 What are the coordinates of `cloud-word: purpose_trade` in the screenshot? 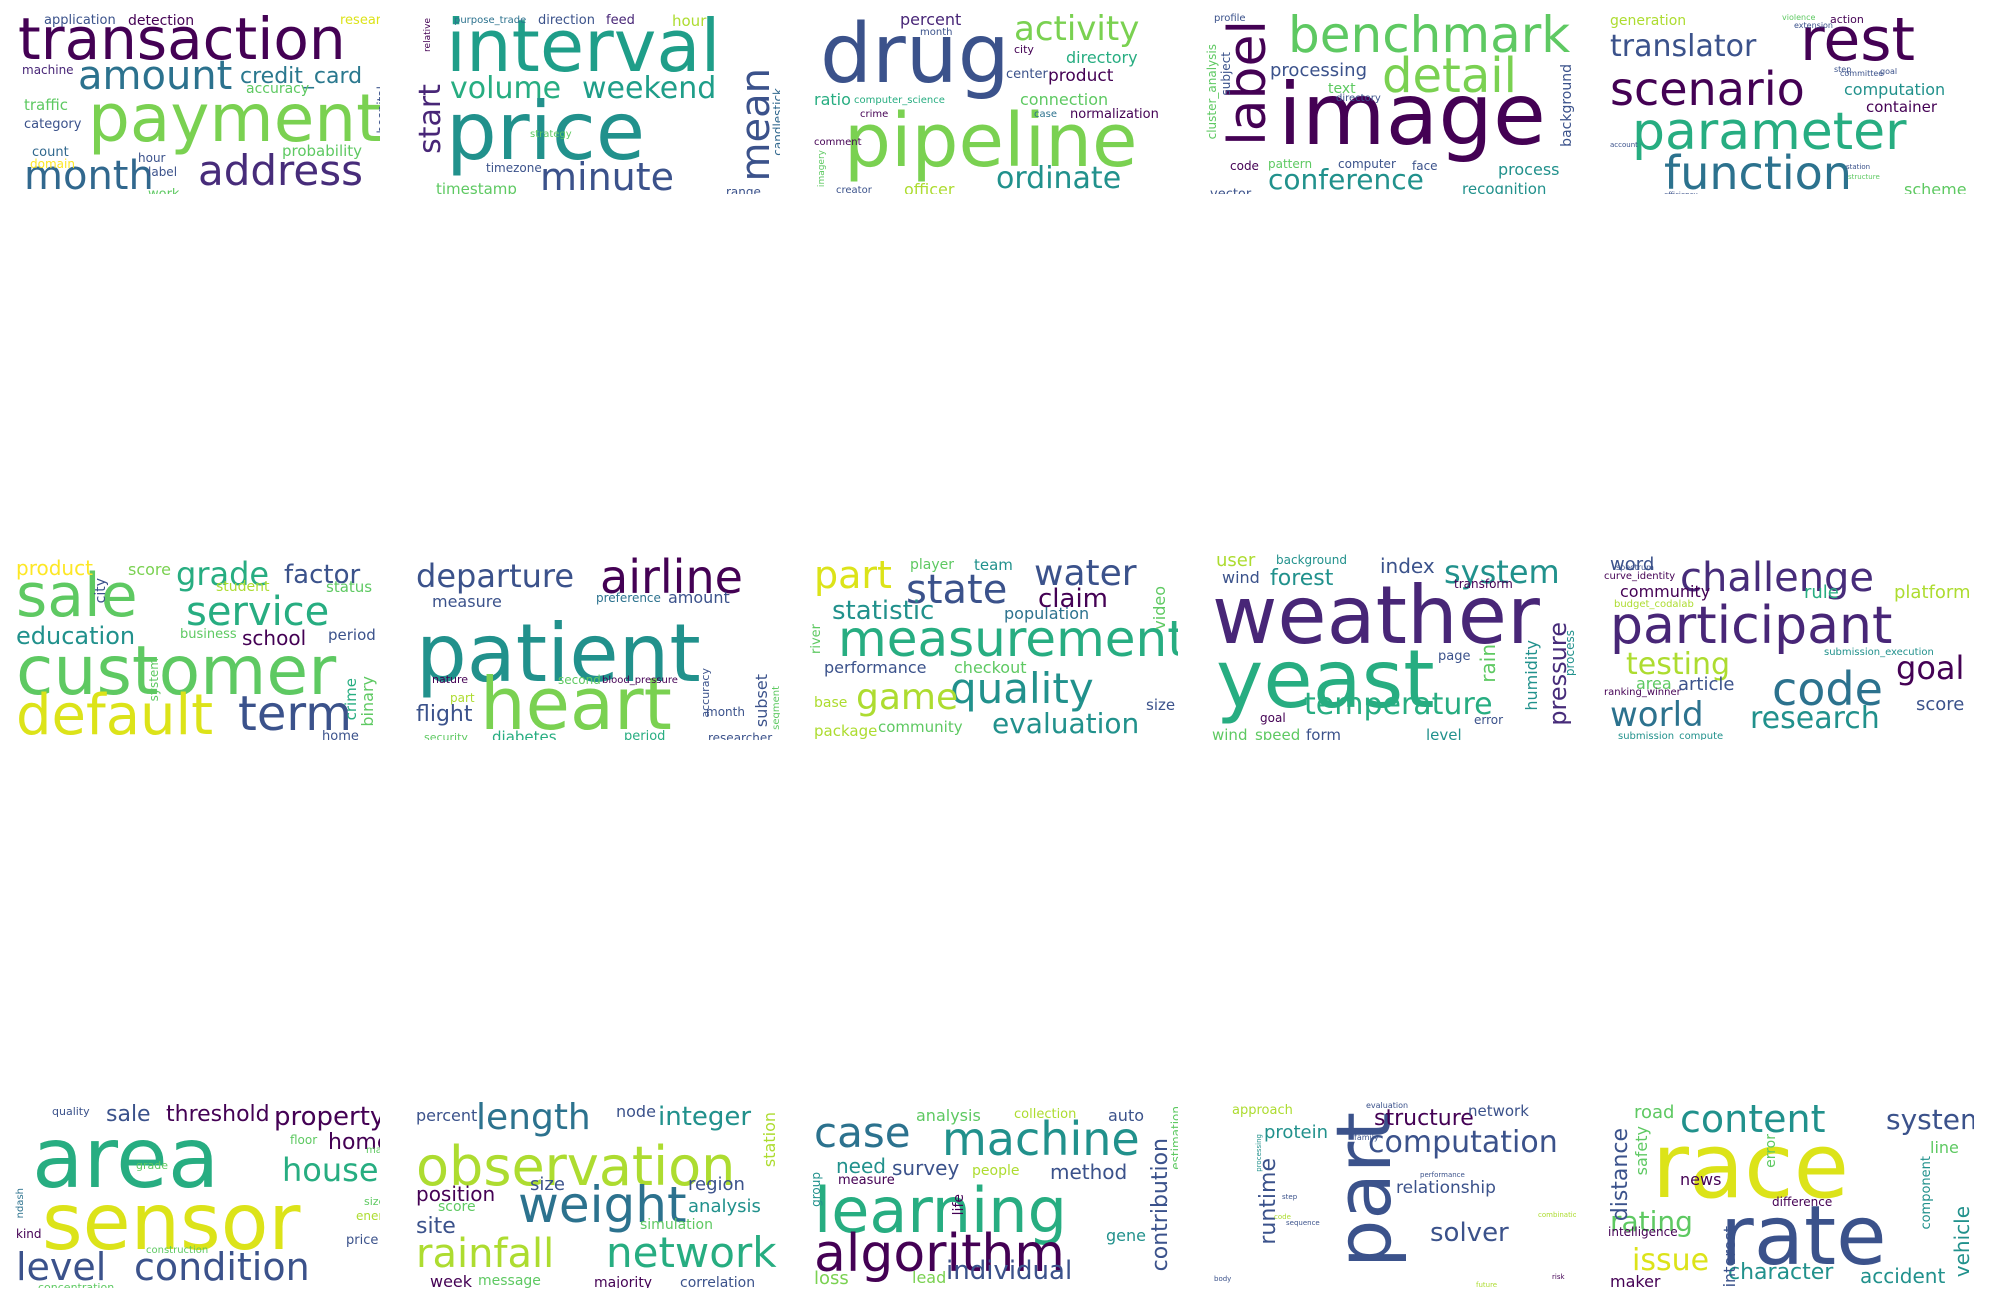 It's located at (490, 20).